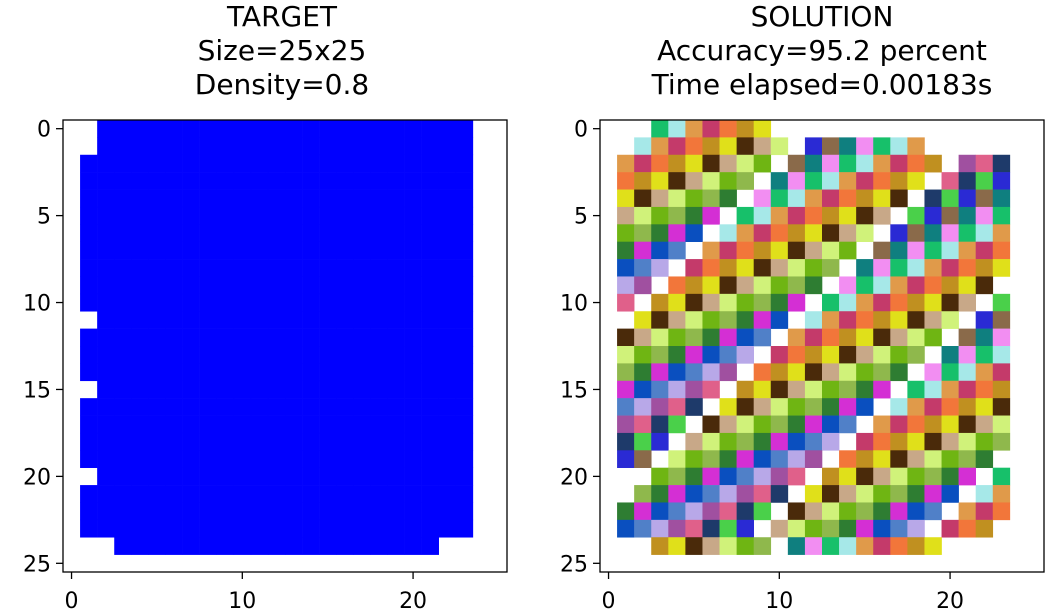  Describe the element at coordinates (574, 304) in the screenshot. I see `y-tick-label: 10` at that location.